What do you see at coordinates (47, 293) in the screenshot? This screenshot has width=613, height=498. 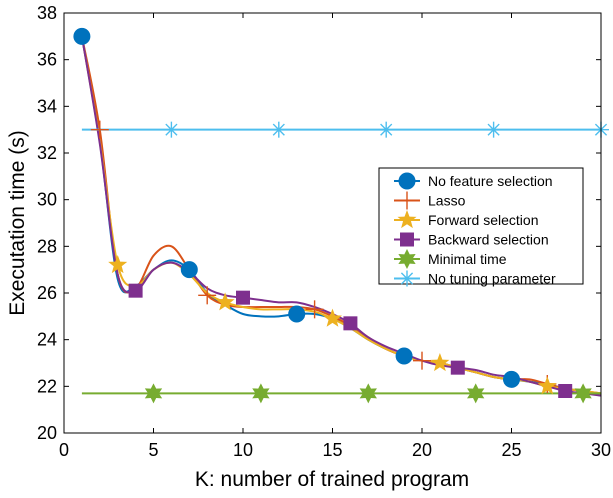 I see `y-tick-label: 26` at bounding box center [47, 293].